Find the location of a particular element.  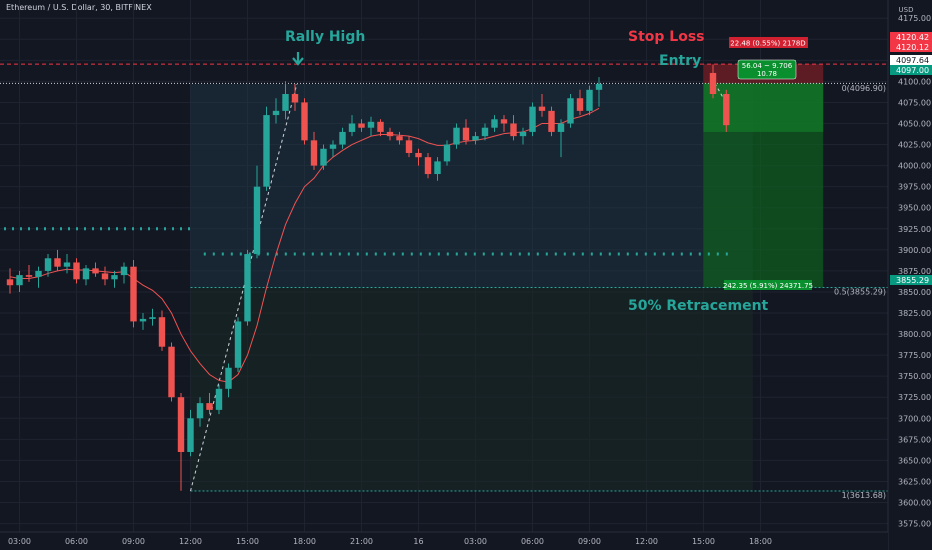

price-tick-label: 3925.00 is located at coordinates (914, 229).